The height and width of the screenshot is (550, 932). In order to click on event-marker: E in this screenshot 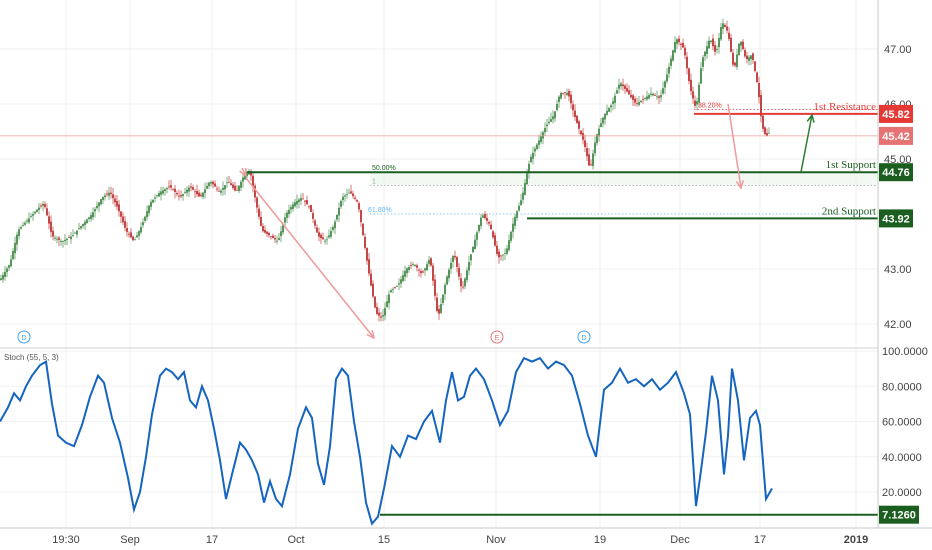, I will do `click(497, 337)`.